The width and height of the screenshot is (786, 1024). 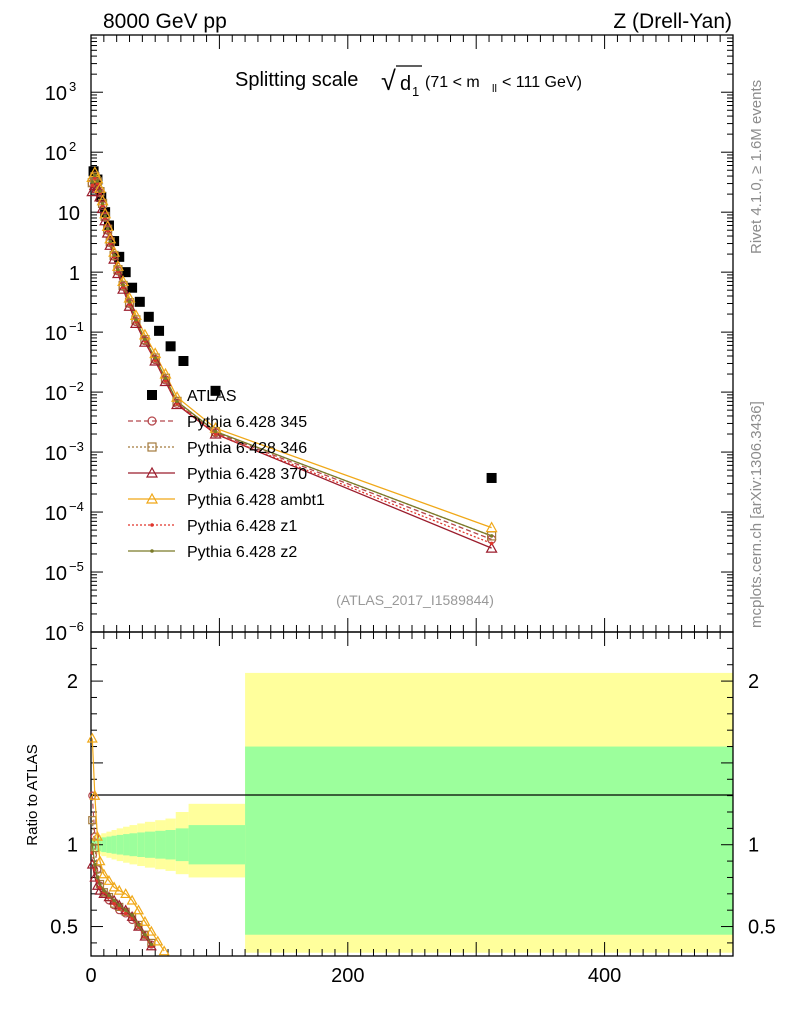 What do you see at coordinates (72, 146) in the screenshot?
I see `main-y-tick-exponent: 2` at bounding box center [72, 146].